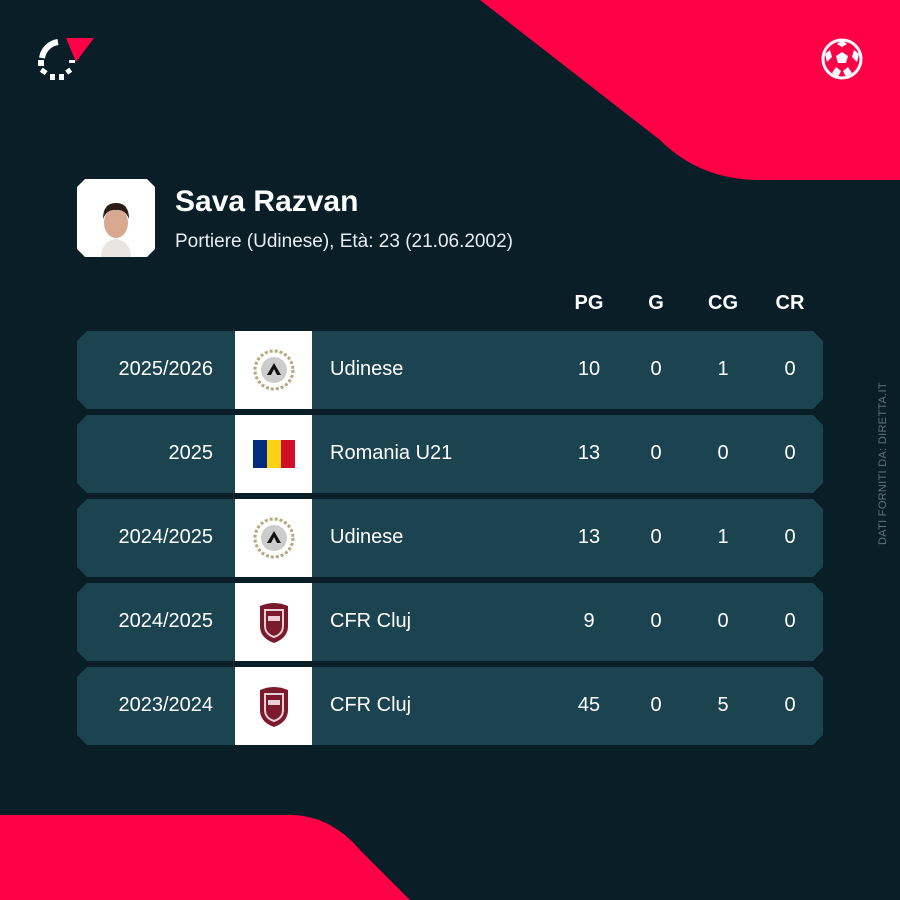  Describe the element at coordinates (883, 463) in the screenshot. I see `data-credit: DATI FORNITI DA: DIRETTA.IT` at that location.